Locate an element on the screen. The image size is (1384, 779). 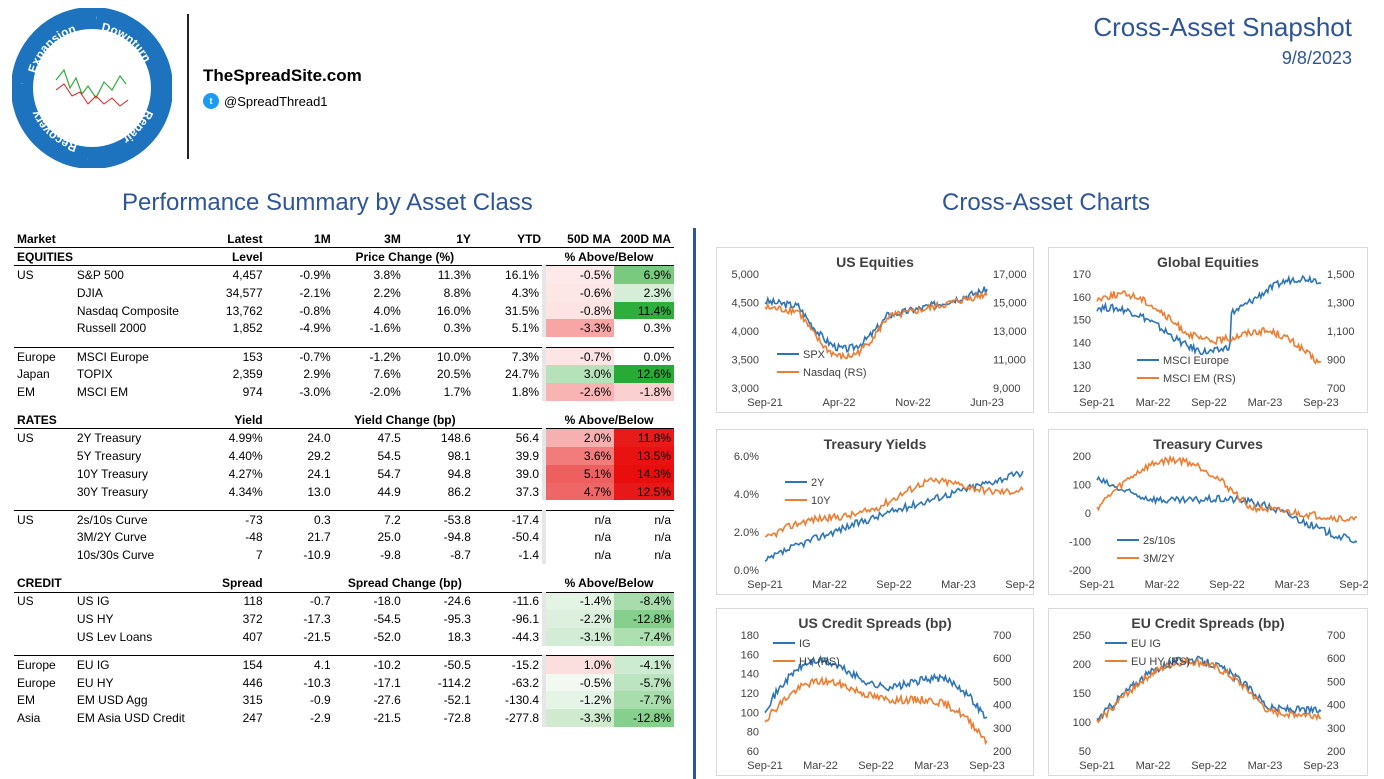
cell-m3: -17.1 is located at coordinates (387, 682).